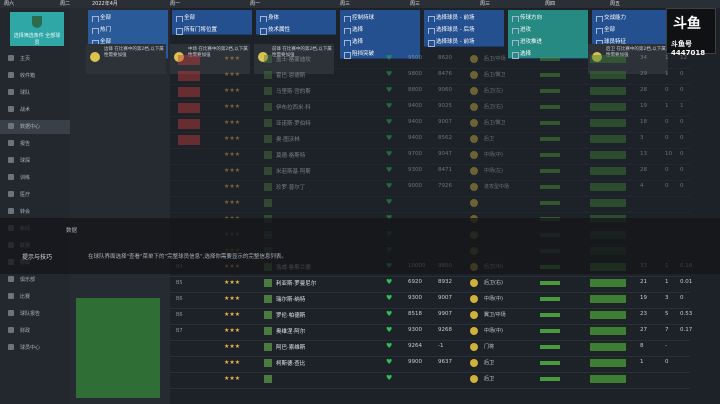  Describe the element at coordinates (212, 28) in the screenshot. I see `filter-option: 所有门将位置` at that location.